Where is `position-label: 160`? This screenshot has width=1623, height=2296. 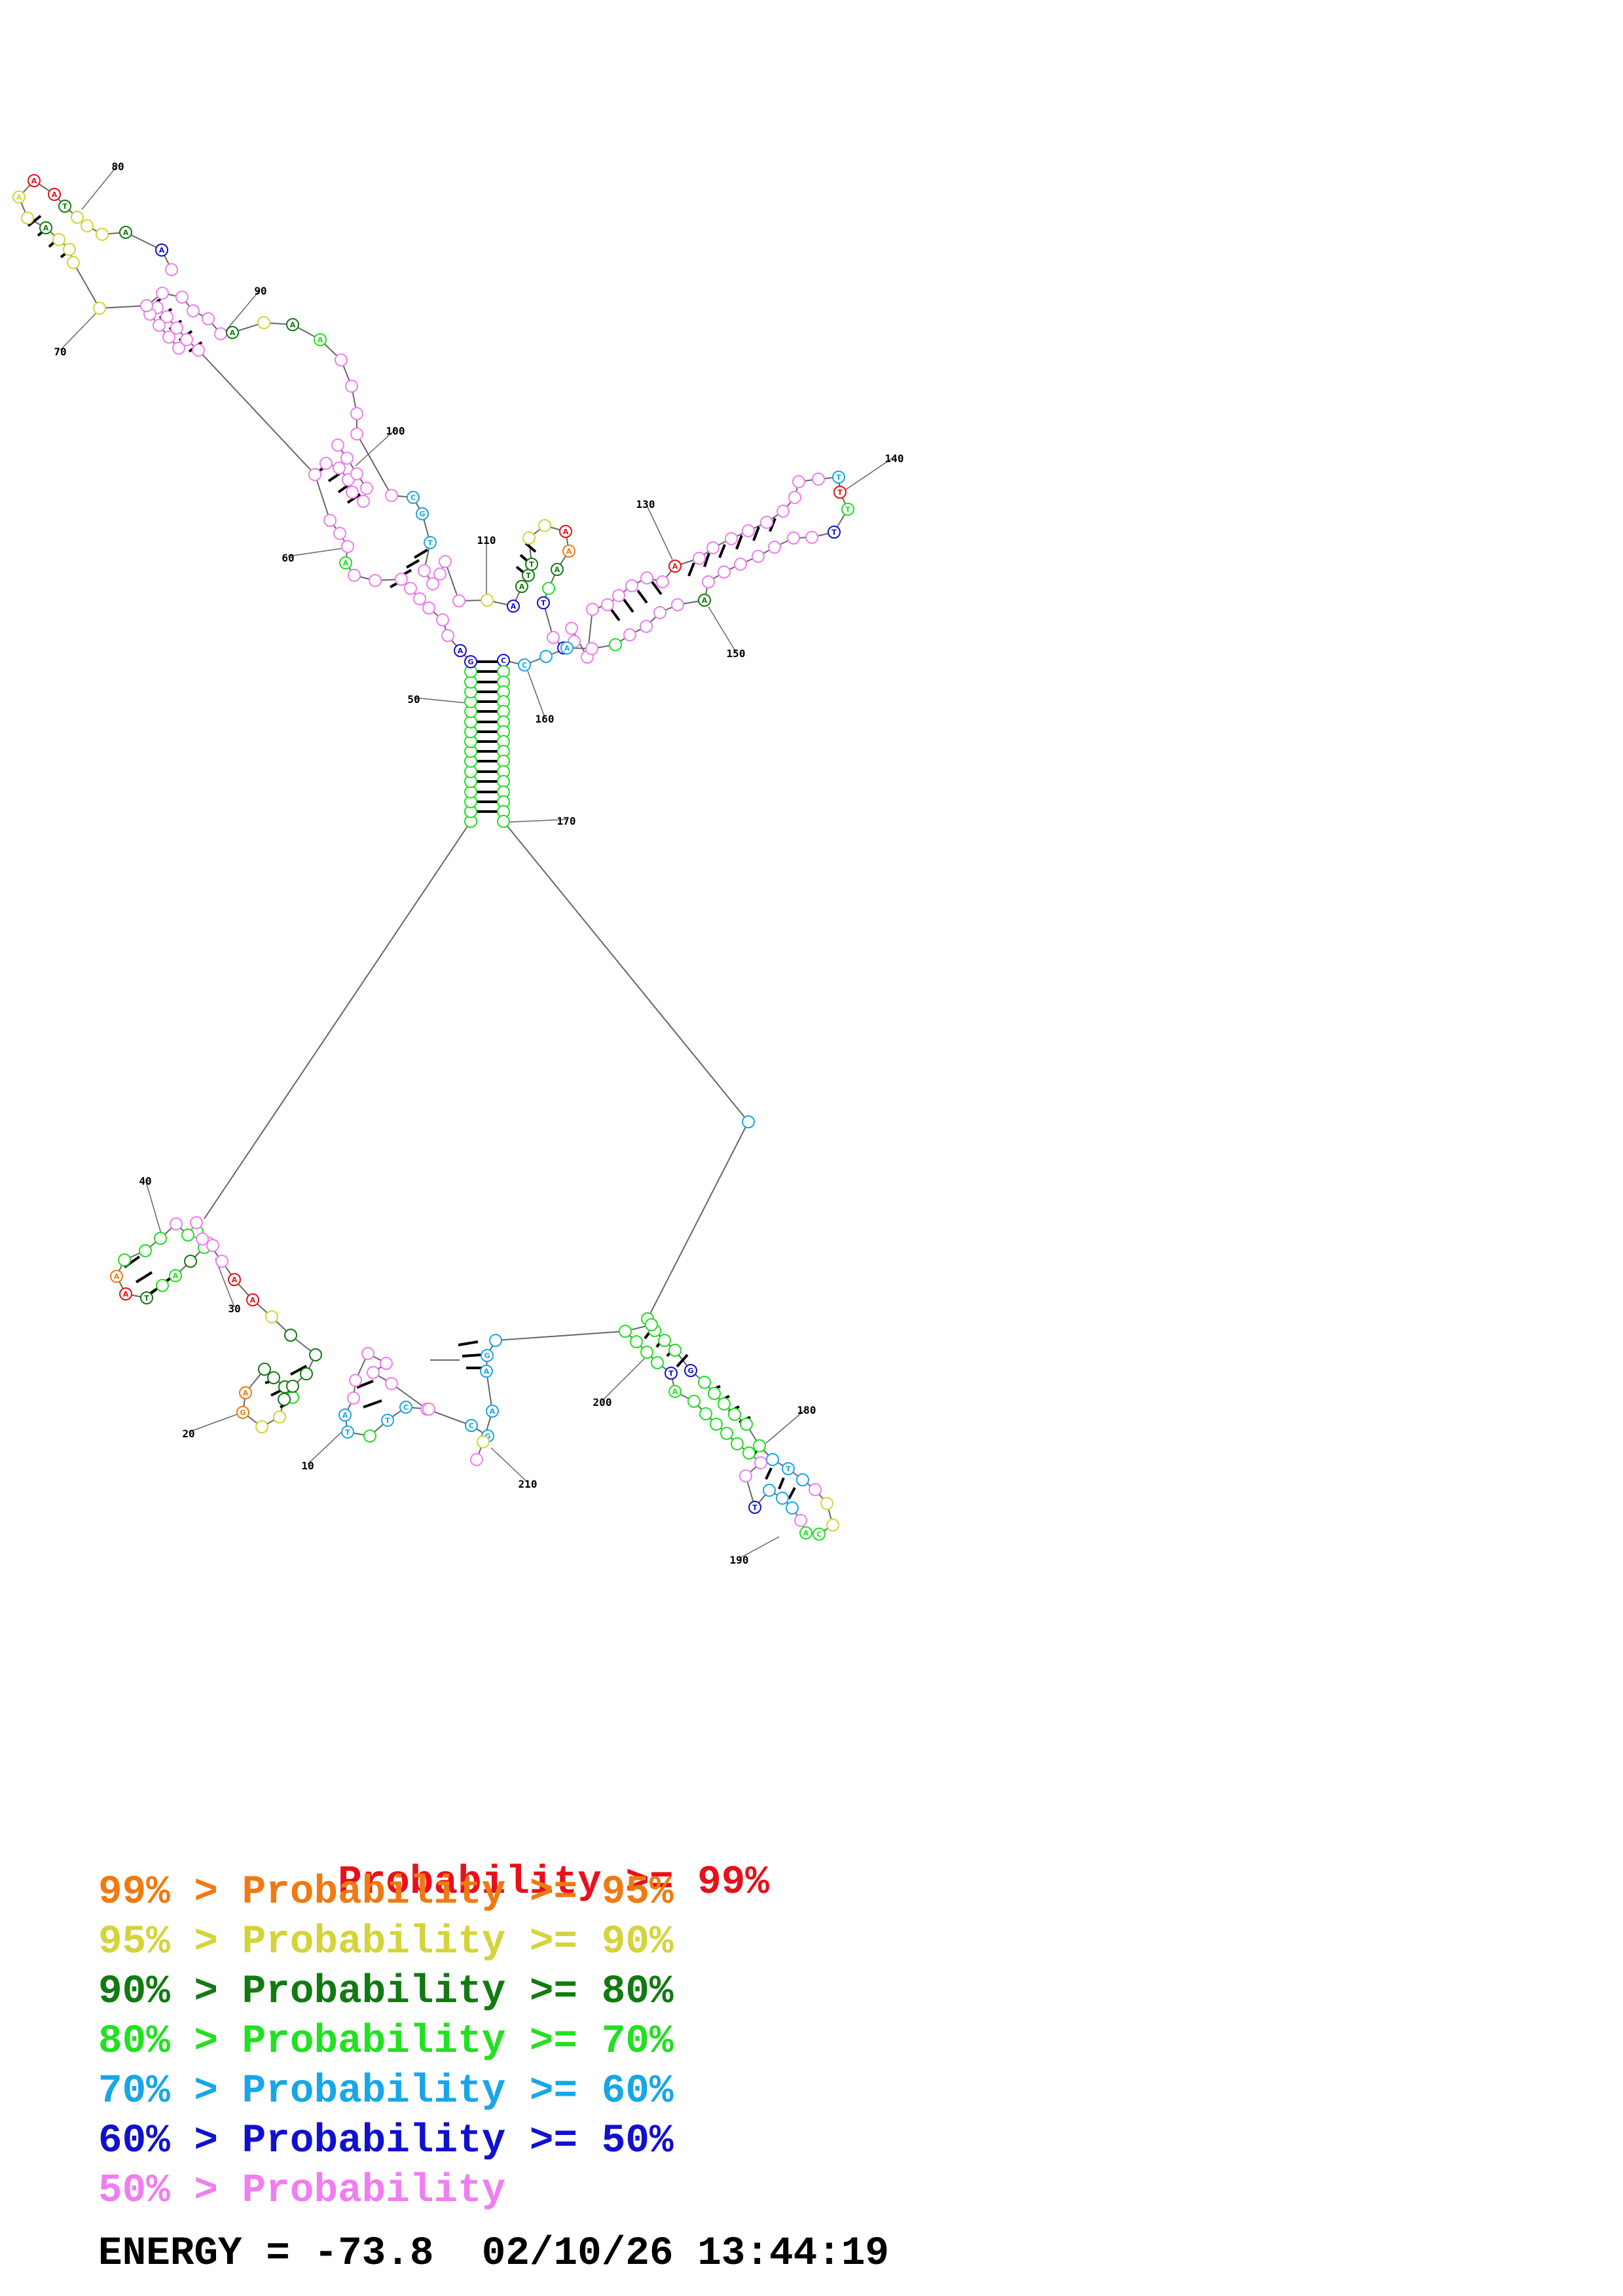
position-label: 160 is located at coordinates (545, 719).